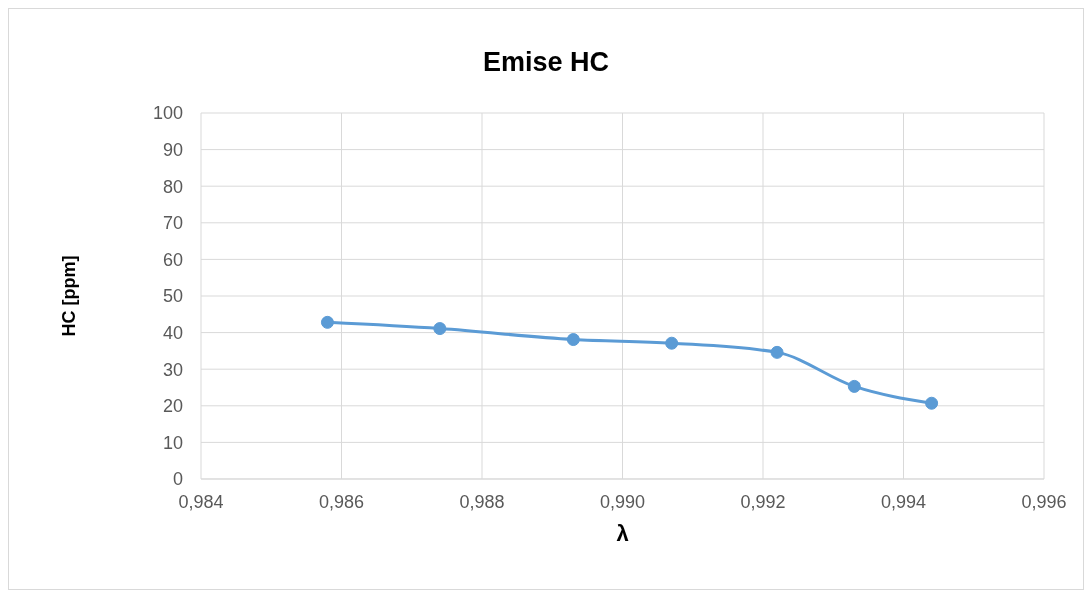 The height and width of the screenshot is (596, 1090). What do you see at coordinates (172, 259) in the screenshot?
I see `y-tick-label: 60` at bounding box center [172, 259].